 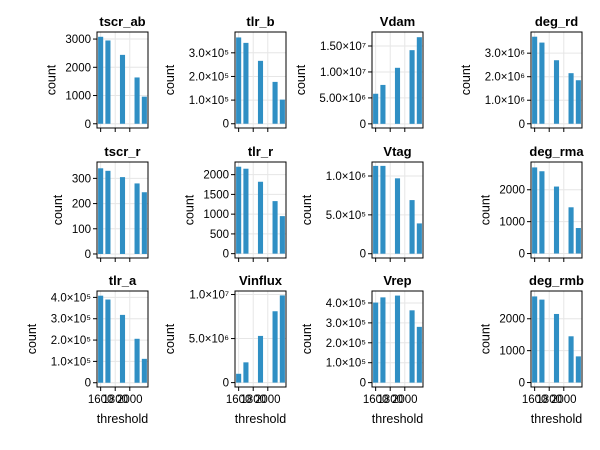 What do you see at coordinates (209, 77) in the screenshot?
I see `y-tick-label: 2.0×10⁵` at bounding box center [209, 77].